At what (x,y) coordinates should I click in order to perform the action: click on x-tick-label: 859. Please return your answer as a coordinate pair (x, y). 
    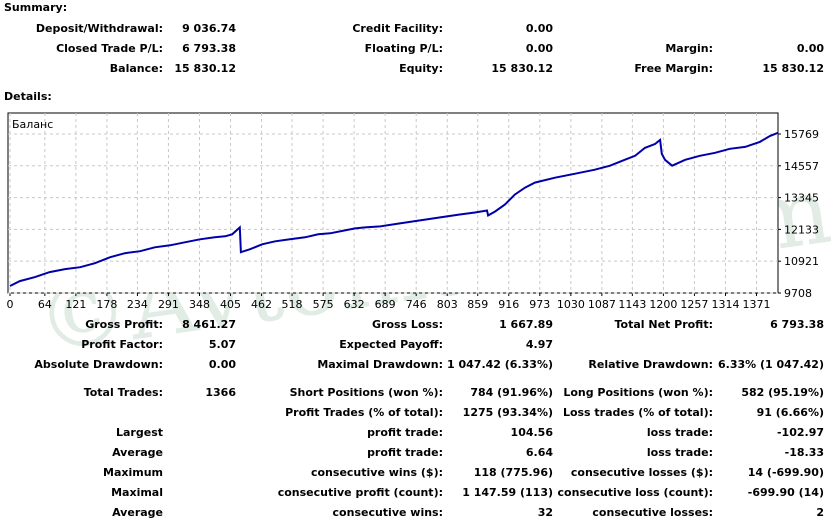
    Looking at the image, I should click on (477, 304).